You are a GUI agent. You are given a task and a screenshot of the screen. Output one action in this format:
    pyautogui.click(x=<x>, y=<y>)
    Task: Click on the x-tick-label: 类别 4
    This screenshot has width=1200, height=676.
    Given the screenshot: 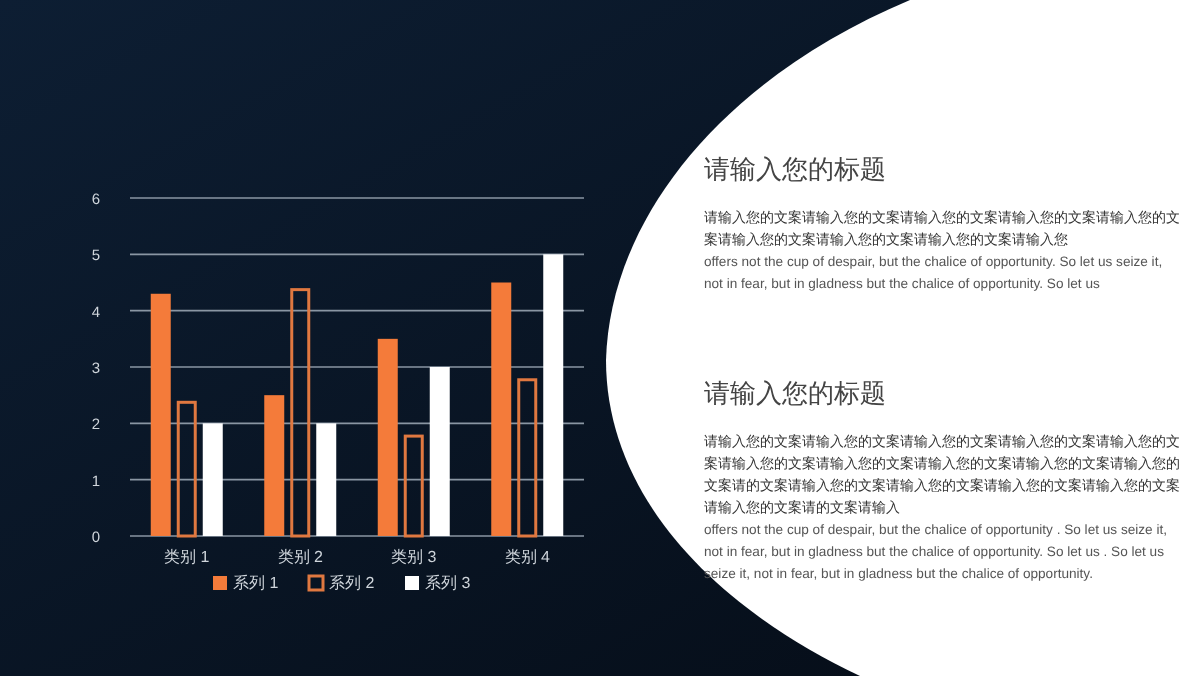 What is the action you would take?
    pyautogui.click(x=528, y=557)
    